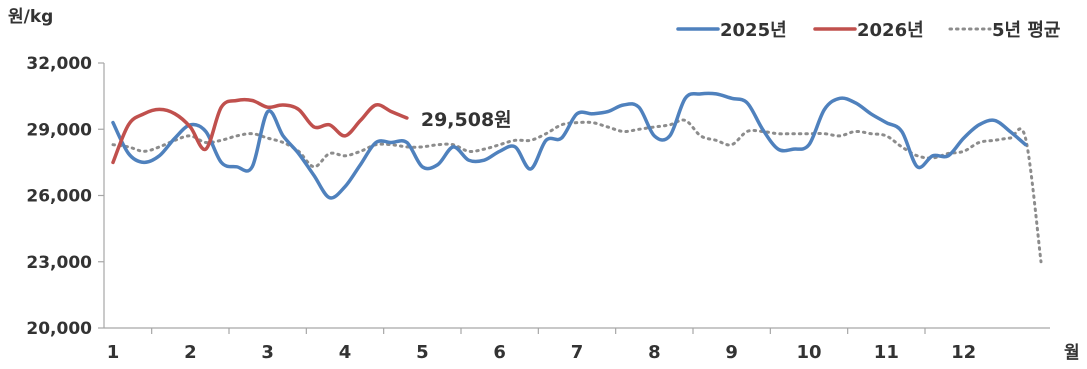 Image resolution: width=1087 pixels, height=369 pixels. Describe the element at coordinates (654, 352) in the screenshot. I see `x-tick-label: 8` at that location.